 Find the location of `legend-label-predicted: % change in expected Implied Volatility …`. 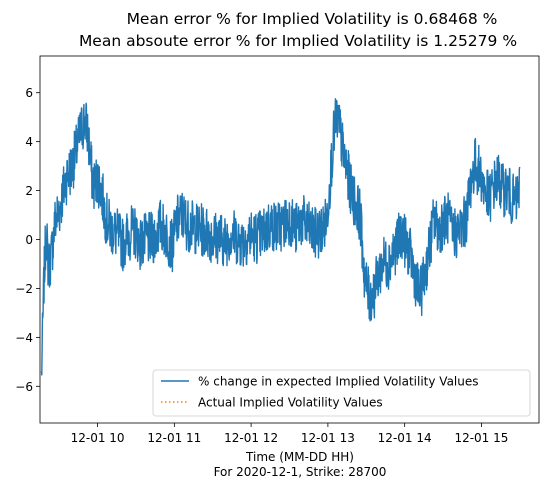

legend-label-predicted: % change in expected Implied Volatility … is located at coordinates (338, 382).